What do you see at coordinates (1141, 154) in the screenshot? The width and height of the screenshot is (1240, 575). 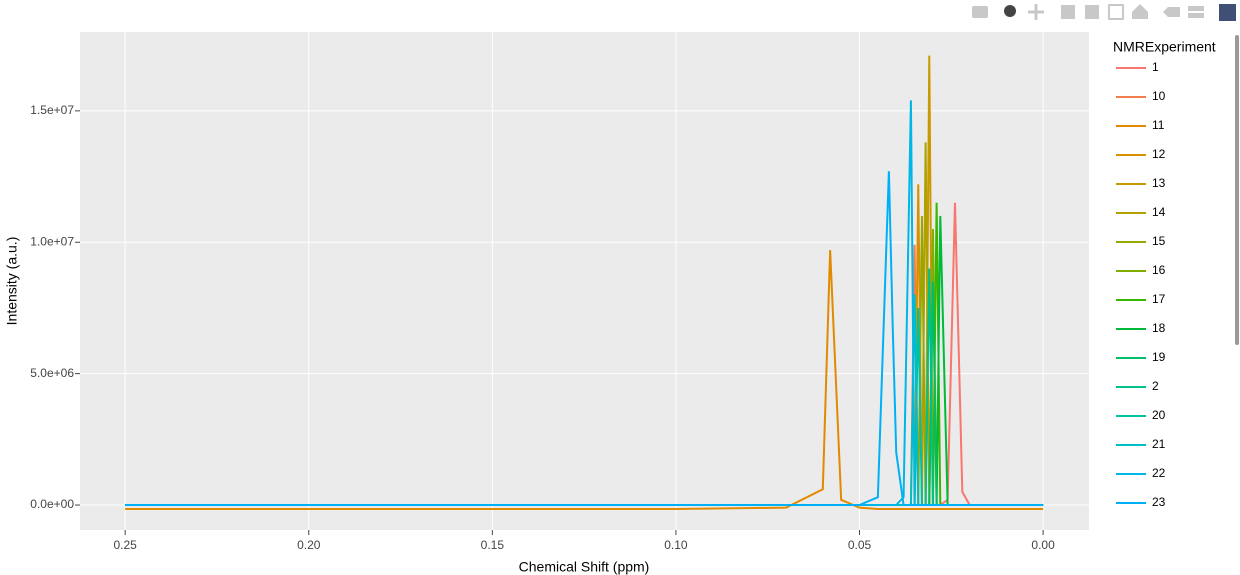 I see `legend-item: 12` at bounding box center [1141, 154].